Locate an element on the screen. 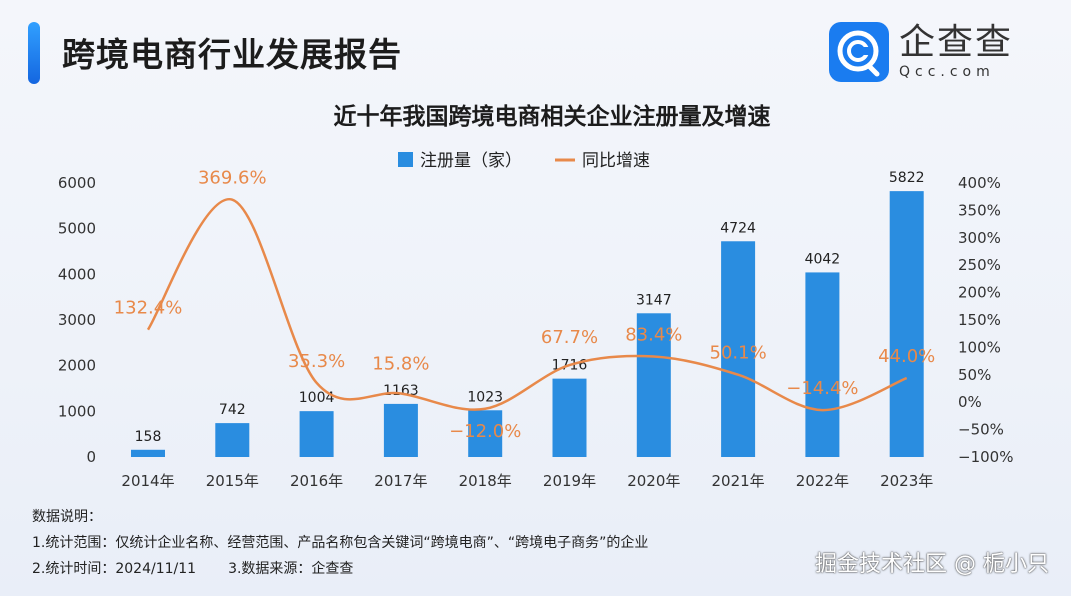 This screenshot has height=596, width=1071. watermark: 掘金技术社区 @ 栀小只 is located at coordinates (932, 564).